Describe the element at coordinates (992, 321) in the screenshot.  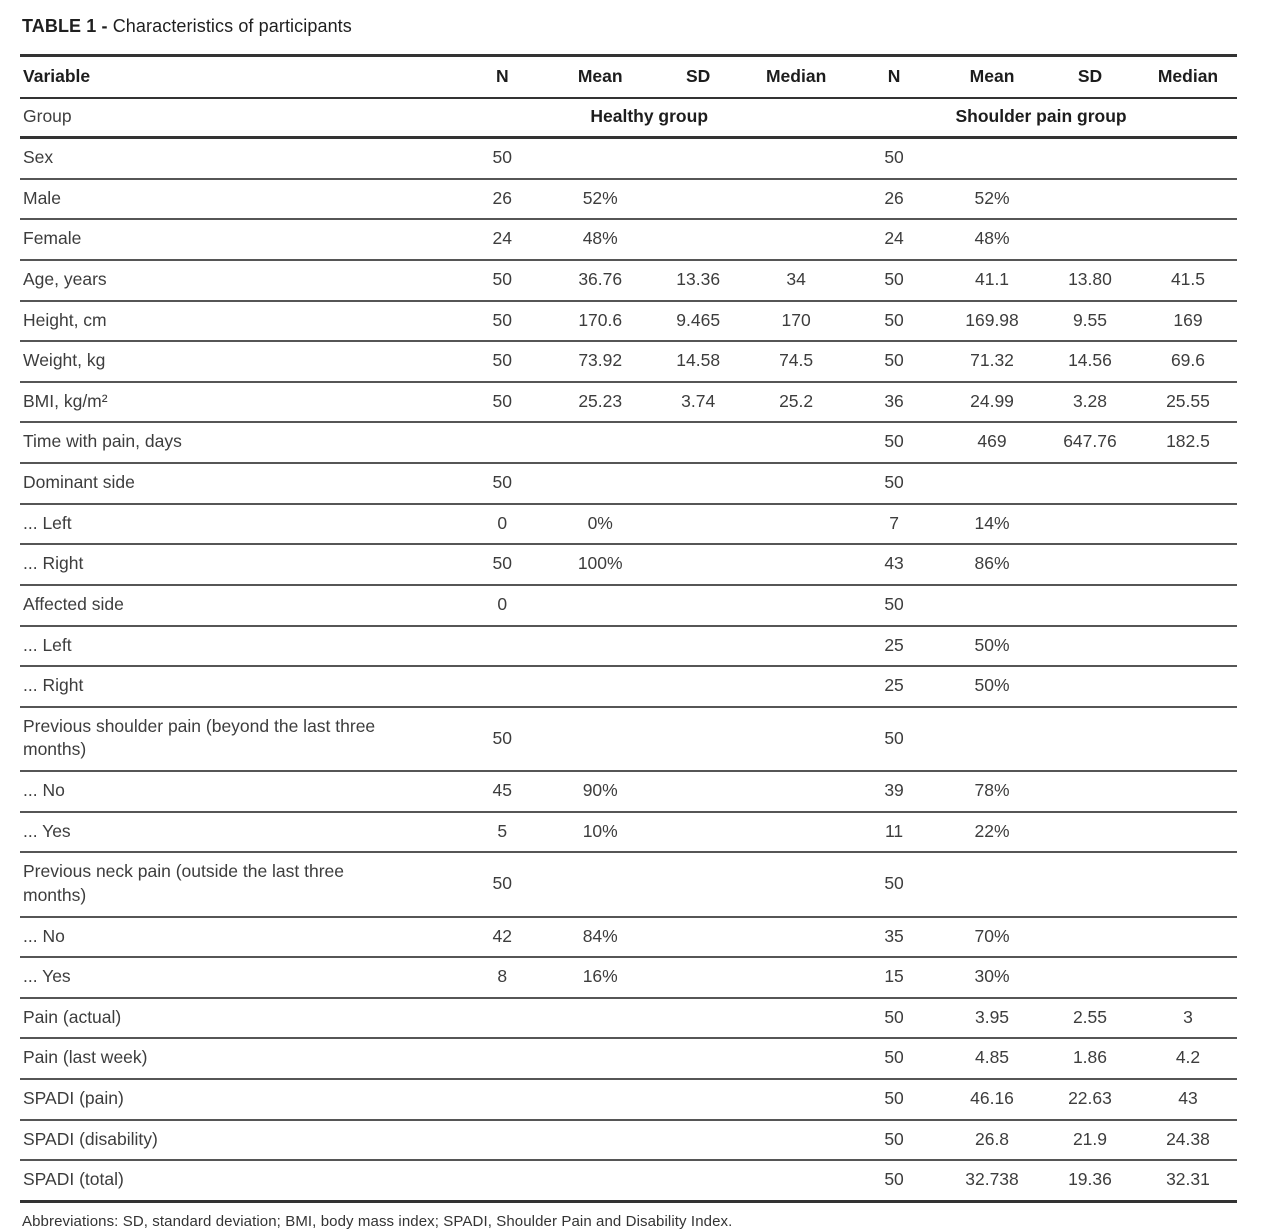
I see `value-cell: 169.98` at that location.